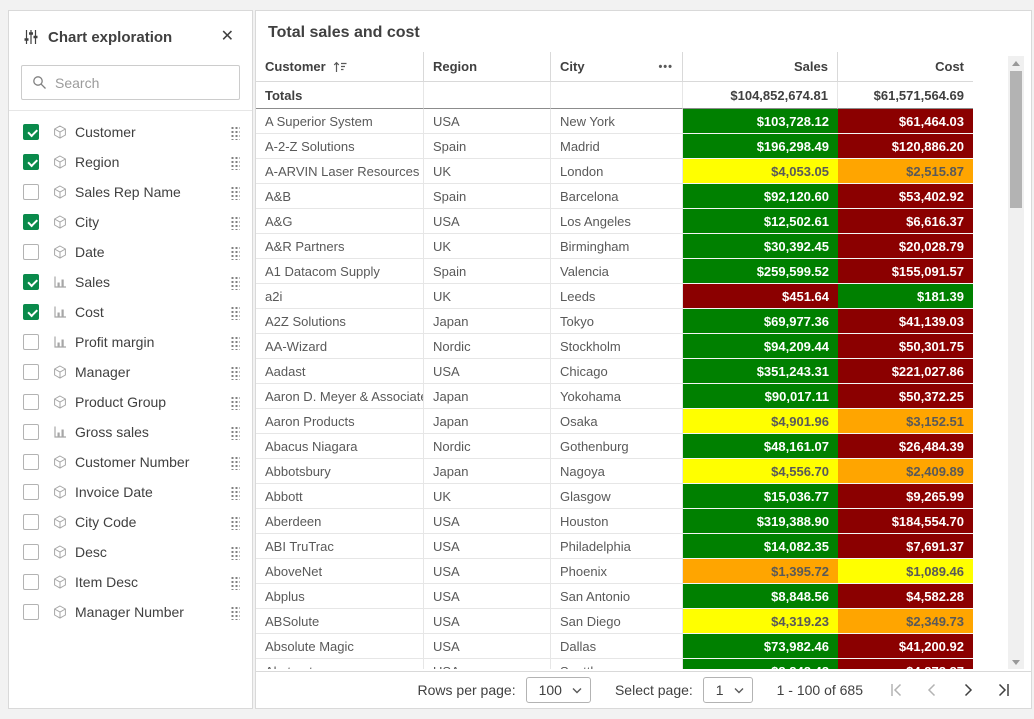 Image resolution: width=1034 pixels, height=719 pixels. I want to click on close-icon: ✕, so click(227, 36).